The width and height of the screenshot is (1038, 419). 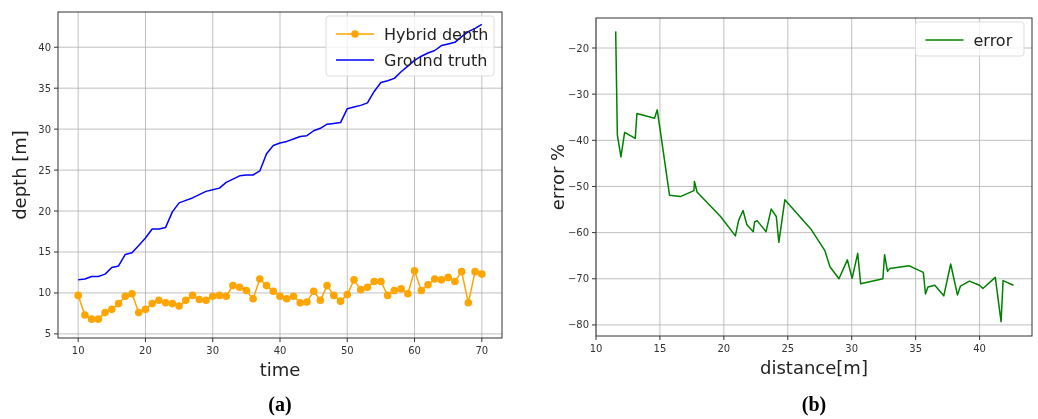 What do you see at coordinates (44, 252) in the screenshot?
I see `y-tick-label: 15` at bounding box center [44, 252].